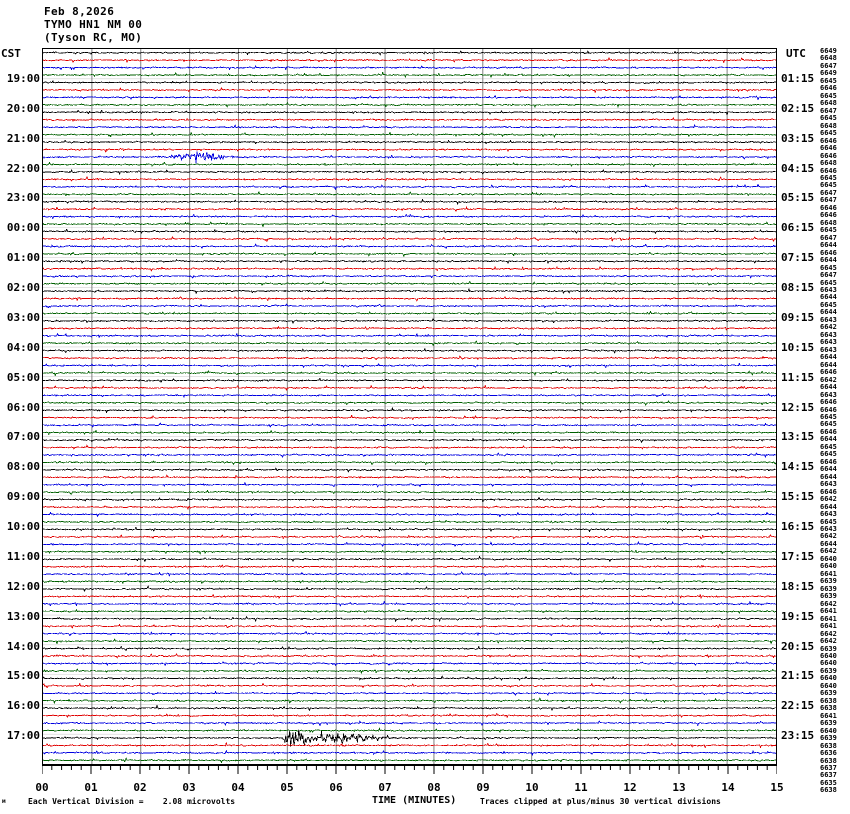 The width and height of the screenshot is (850, 814). Describe the element at coordinates (23, 138) in the screenshot. I see `cst-tick-label: 21:00` at that location.